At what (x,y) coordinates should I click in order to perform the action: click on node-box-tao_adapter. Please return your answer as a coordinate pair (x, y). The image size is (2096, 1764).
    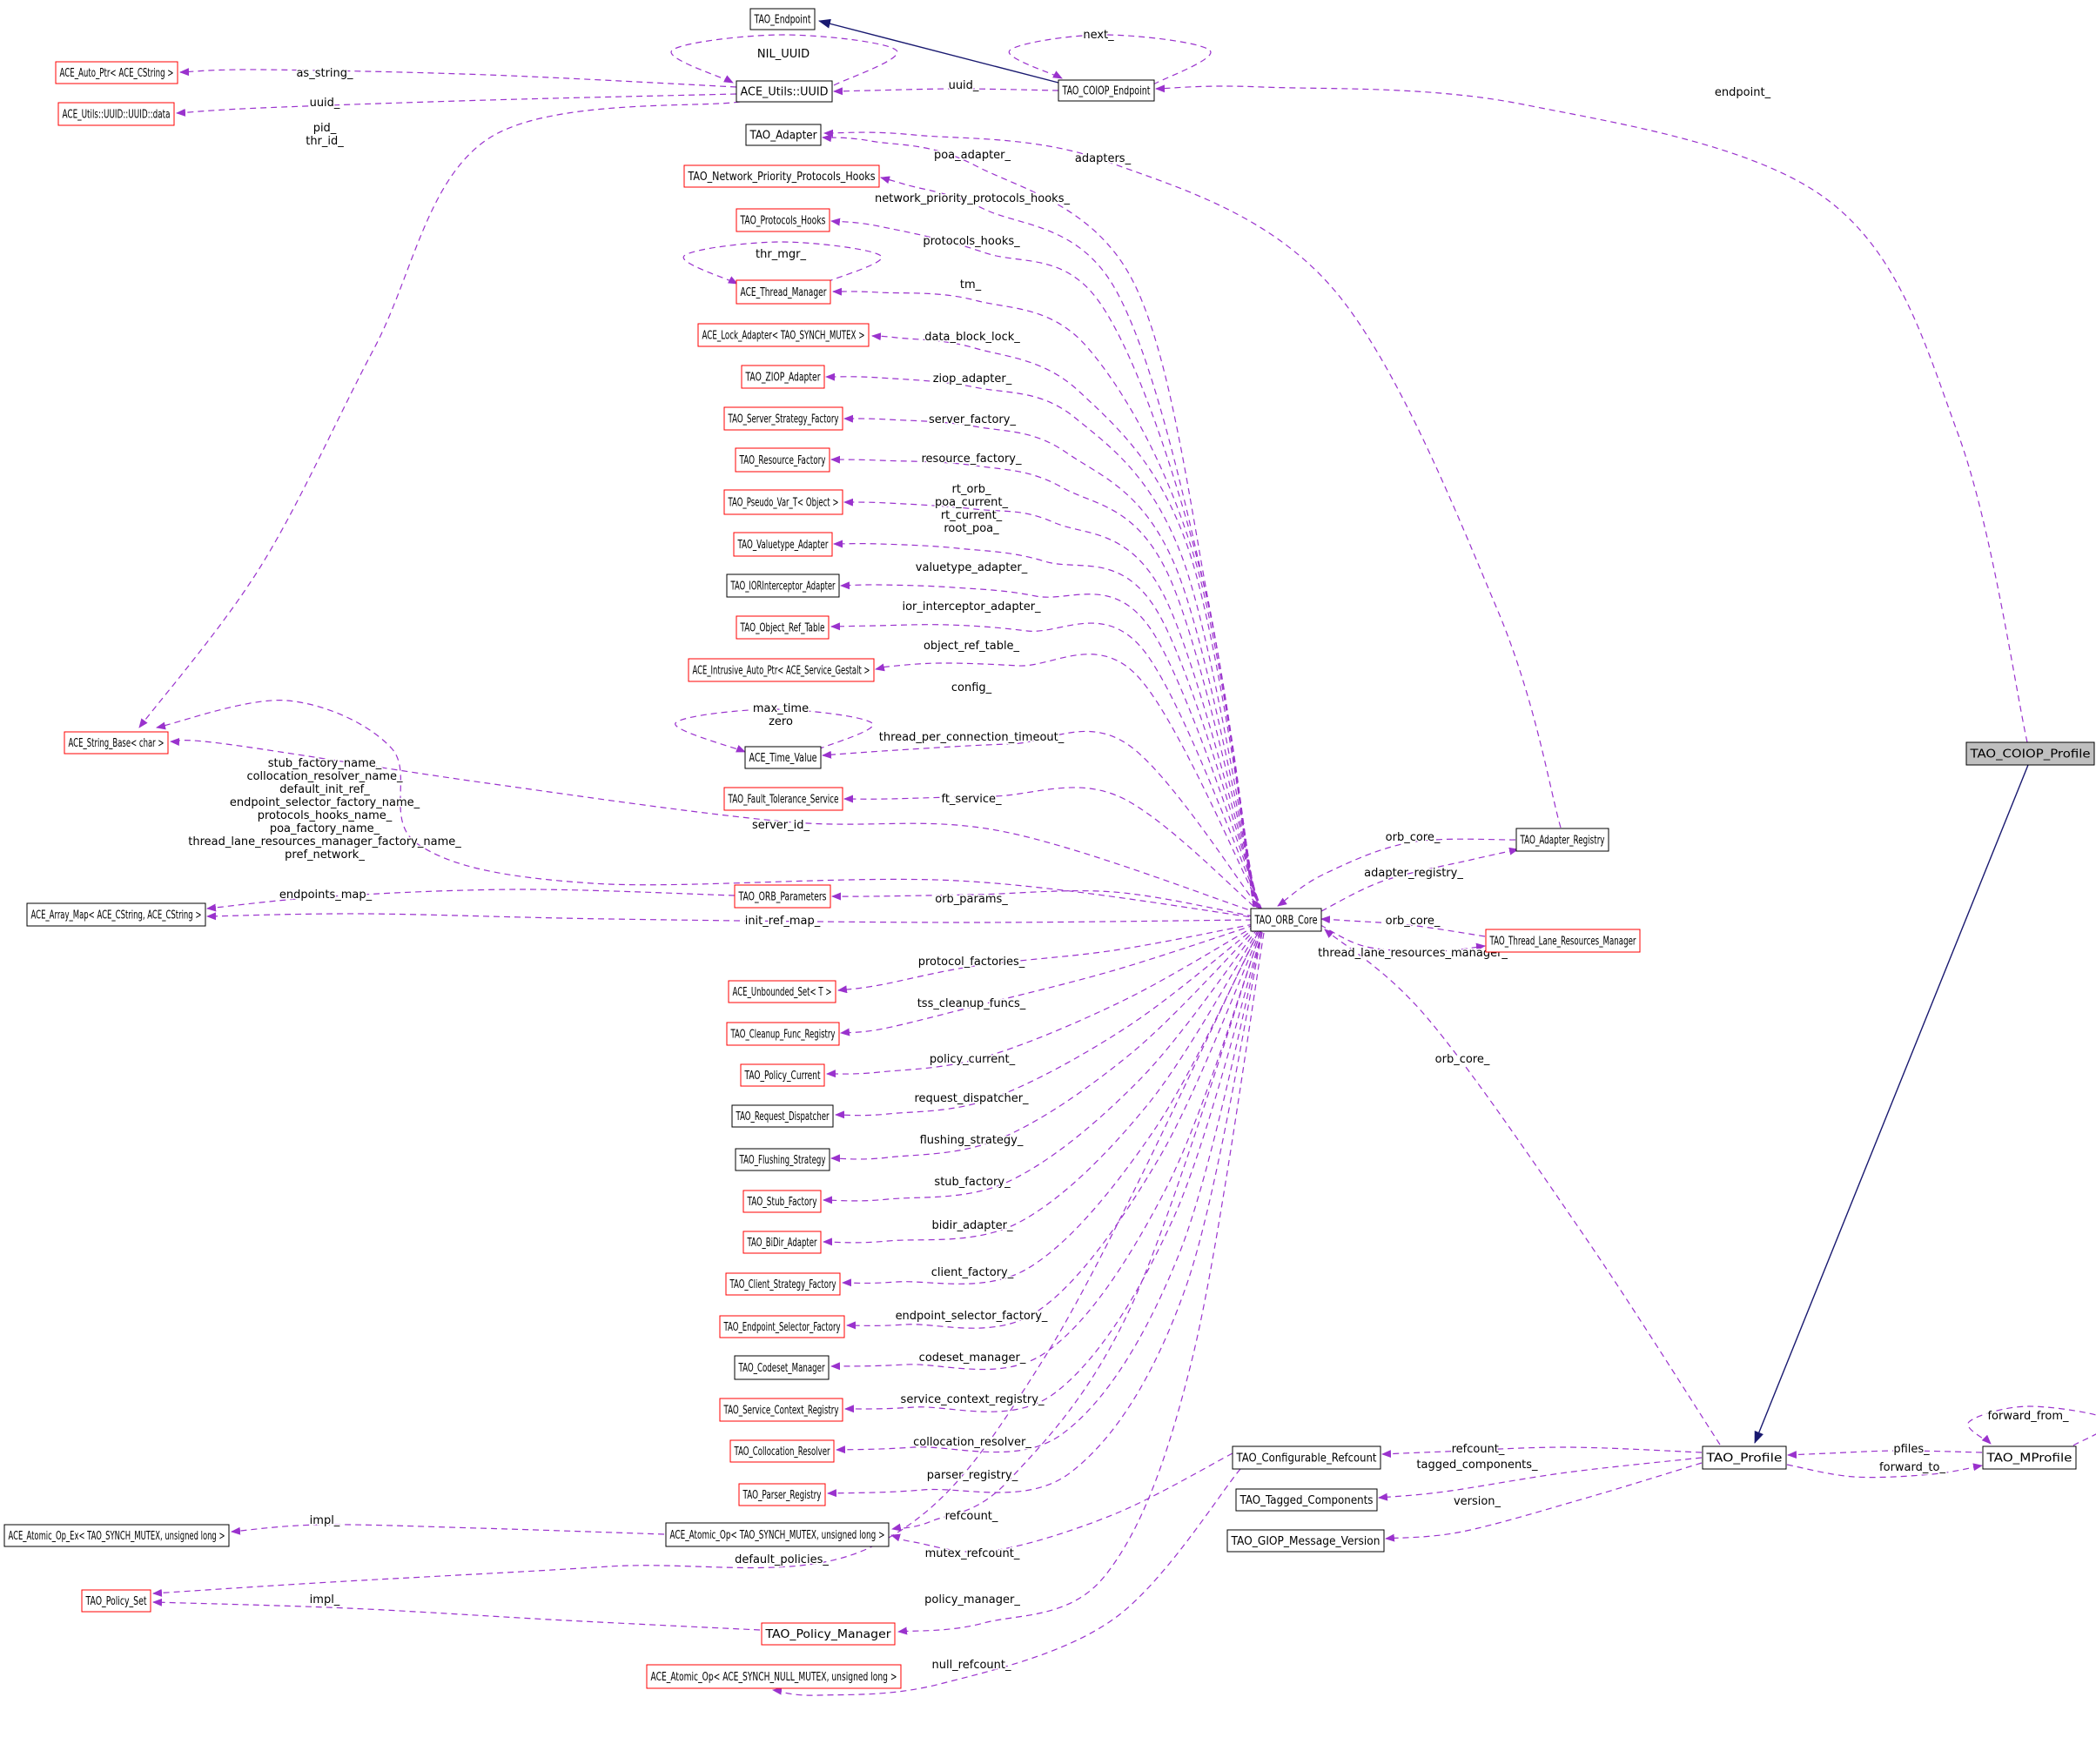
    Looking at the image, I should click on (783, 135).